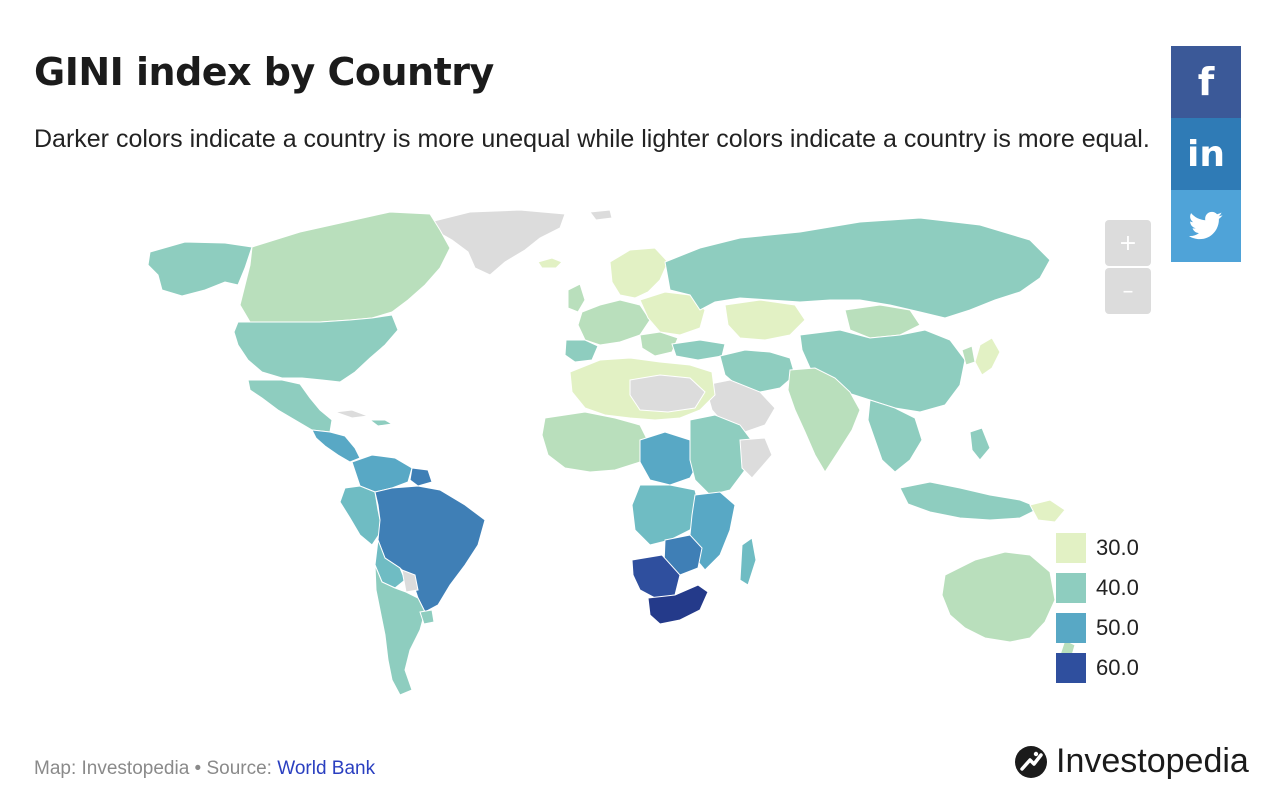  What do you see at coordinates (576, 298) in the screenshot?
I see `country-uk-ireland` at bounding box center [576, 298].